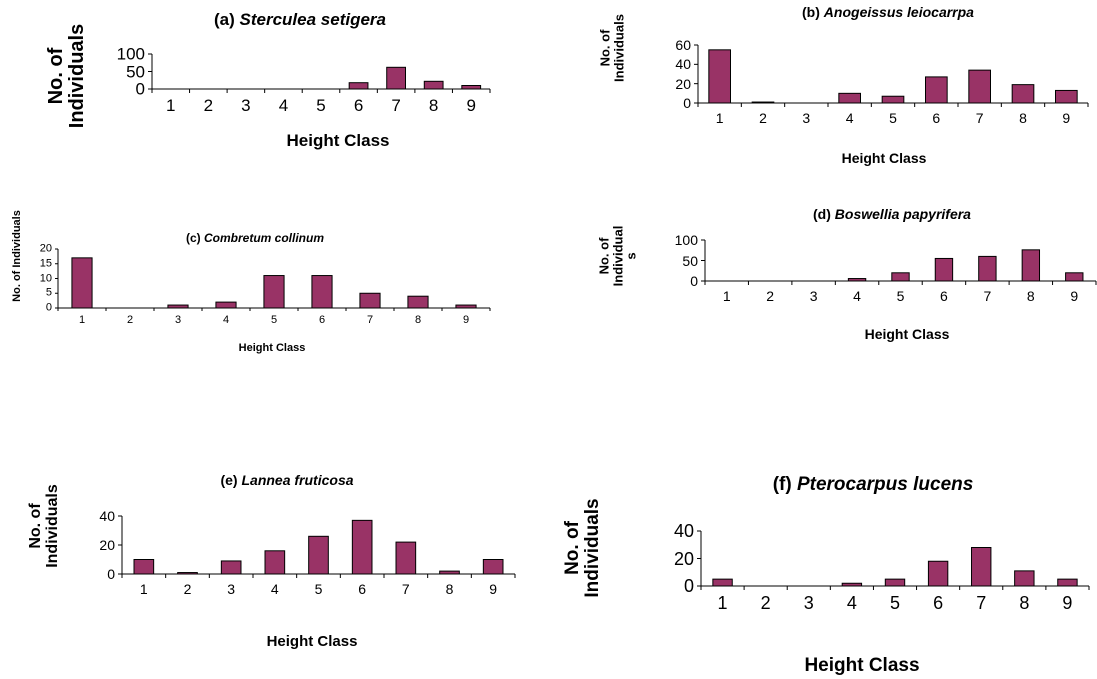 The height and width of the screenshot is (679, 1097). What do you see at coordinates (683, 83) in the screenshot?
I see `y-tick-label-b-20: 20` at bounding box center [683, 83].